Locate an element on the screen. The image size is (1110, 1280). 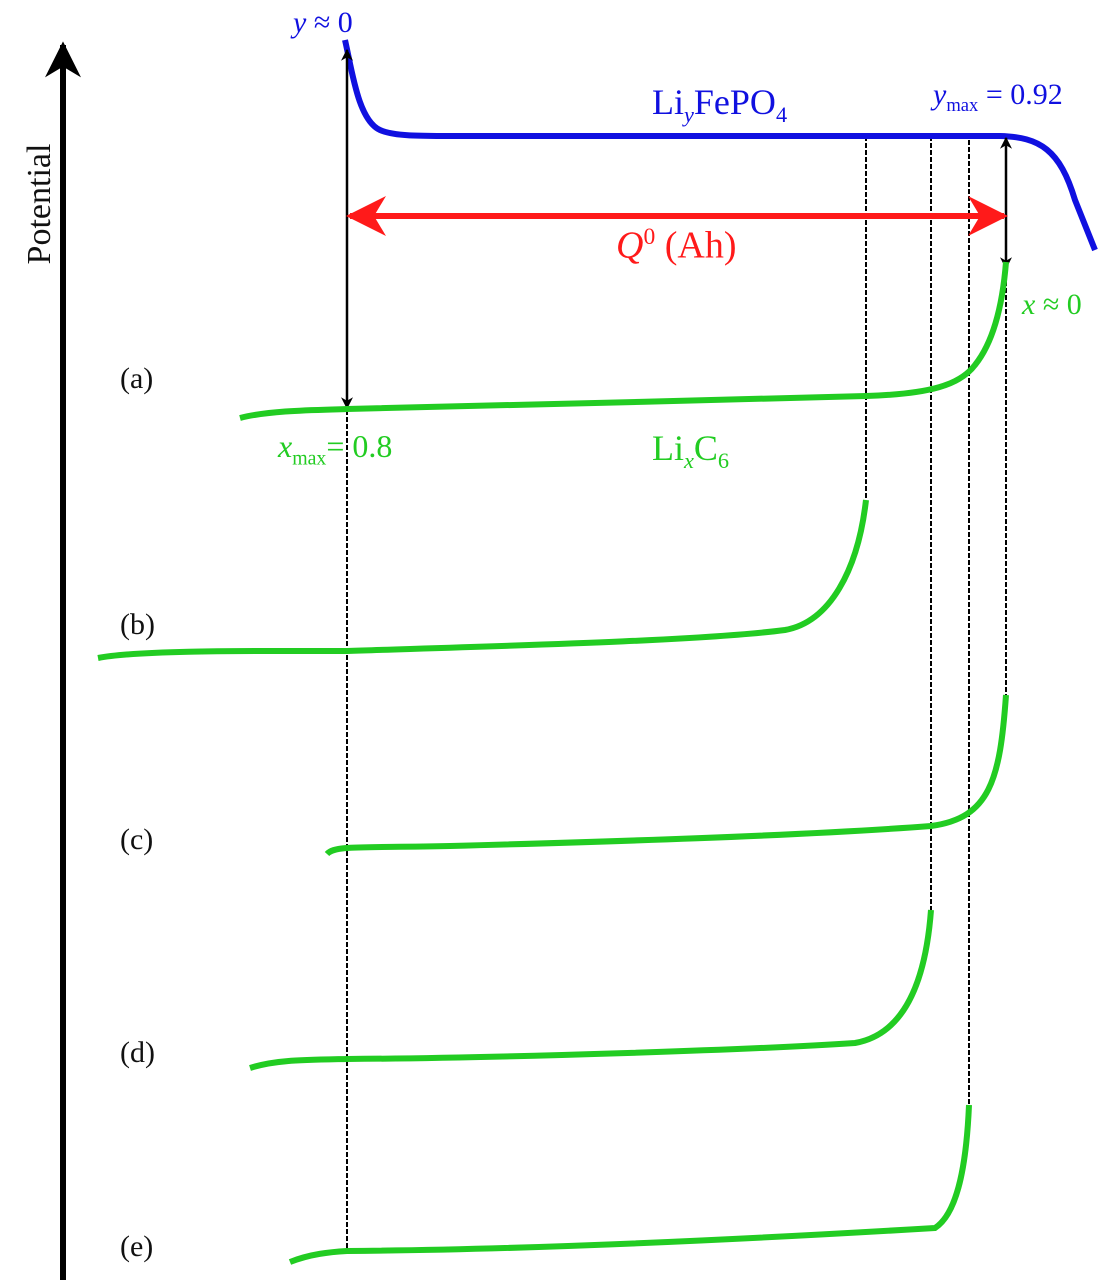
panel-label-b: (b) is located at coordinates (137, 624).